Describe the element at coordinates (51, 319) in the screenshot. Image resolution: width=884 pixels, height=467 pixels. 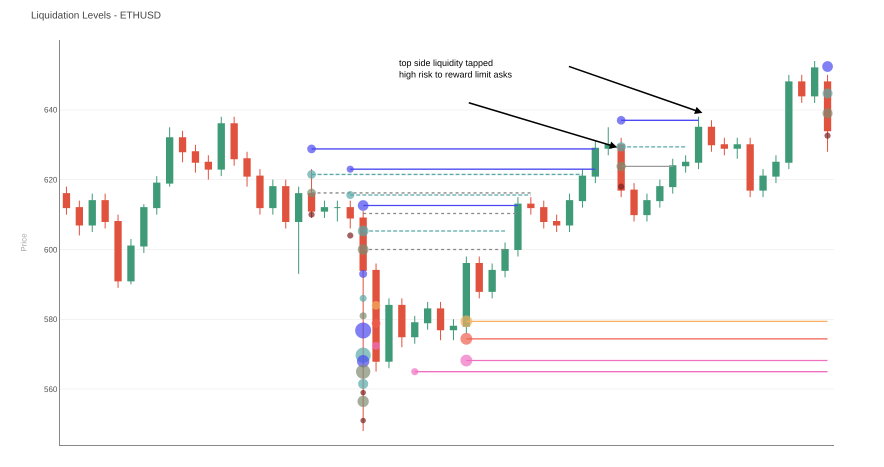
I see `y-tick-label: 580` at that location.